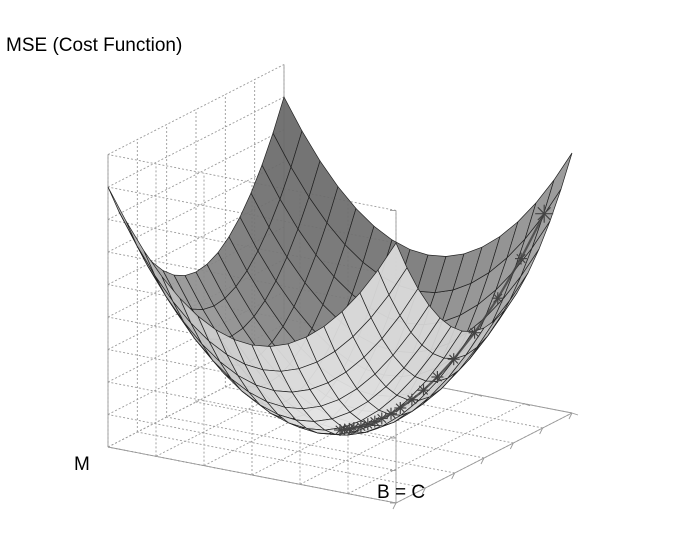 Image resolution: width=683 pixels, height=557 pixels. I want to click on z-axis-label: MSE (Cost Function), so click(94, 45).